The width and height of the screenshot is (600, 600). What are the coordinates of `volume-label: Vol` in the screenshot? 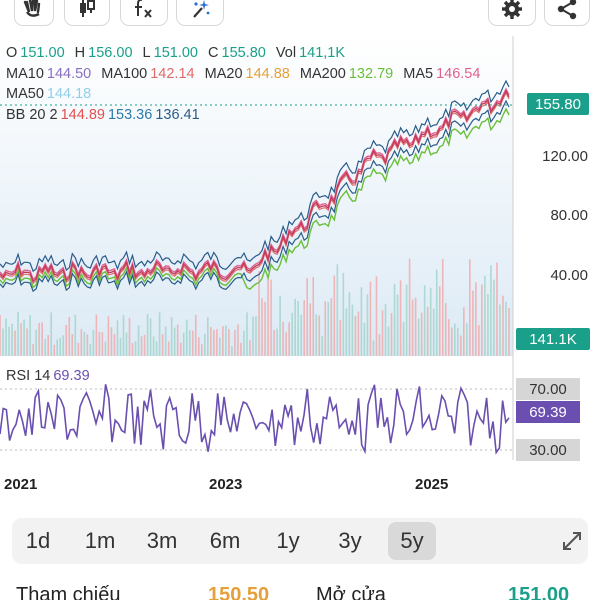 It's located at (286, 53).